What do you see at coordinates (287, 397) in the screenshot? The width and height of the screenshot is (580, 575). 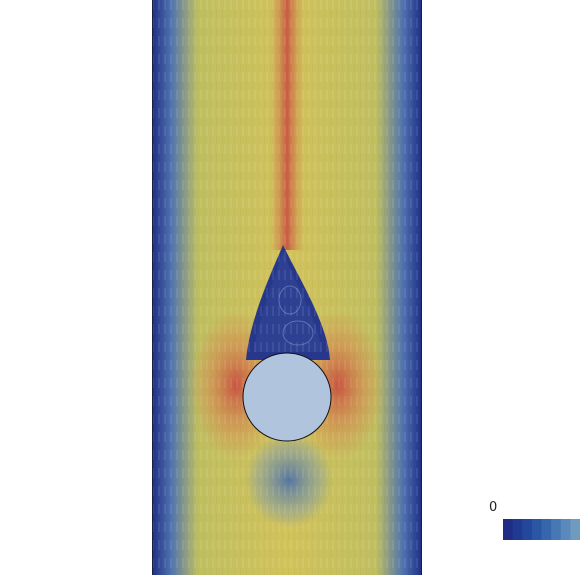 I see `cylinder-obstacle` at bounding box center [287, 397].